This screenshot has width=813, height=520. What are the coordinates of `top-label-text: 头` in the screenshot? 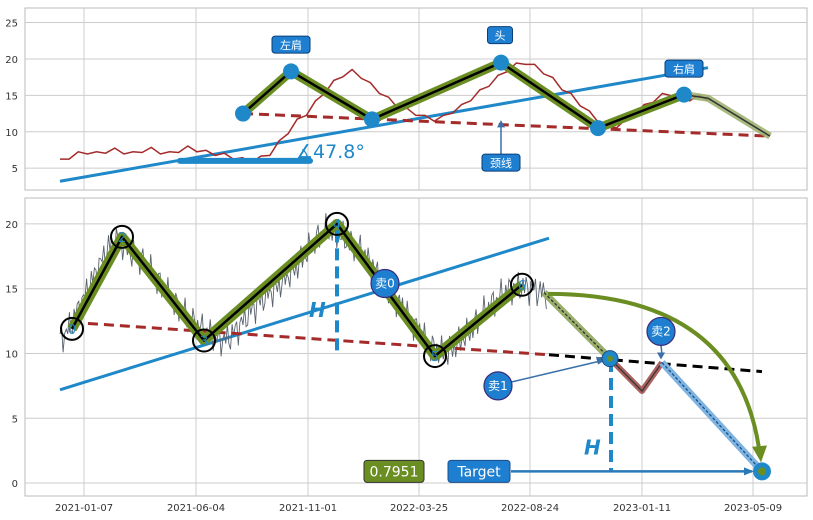 It's located at (500, 36).